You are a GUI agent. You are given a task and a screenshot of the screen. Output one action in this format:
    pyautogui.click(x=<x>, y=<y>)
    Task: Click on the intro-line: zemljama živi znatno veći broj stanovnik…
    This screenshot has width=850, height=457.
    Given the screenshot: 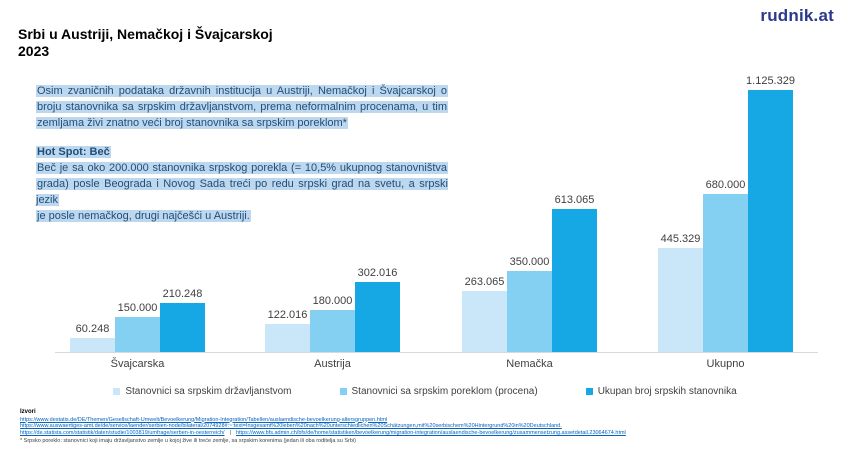 What is the action you would take?
    pyautogui.click(x=242, y=123)
    